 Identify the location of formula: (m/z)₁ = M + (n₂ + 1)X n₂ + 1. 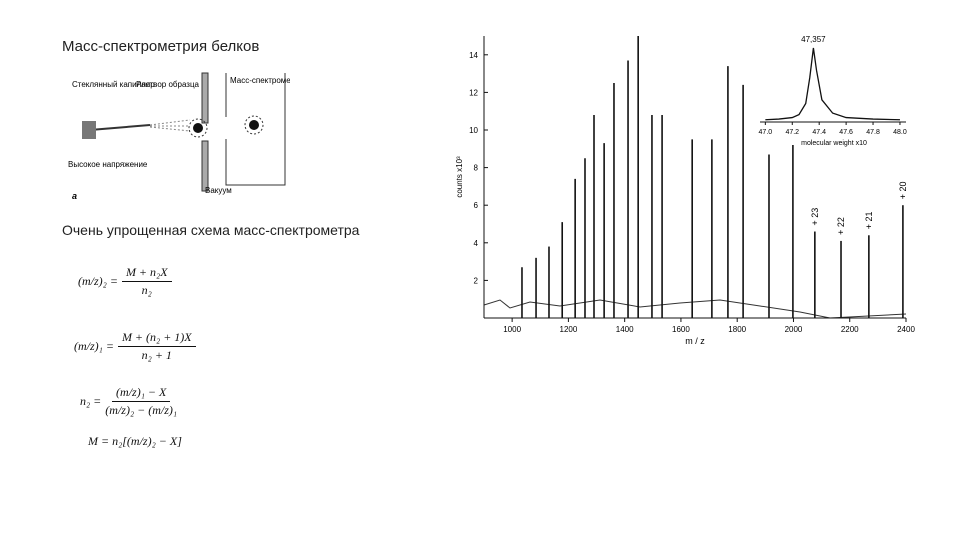
(135, 346).